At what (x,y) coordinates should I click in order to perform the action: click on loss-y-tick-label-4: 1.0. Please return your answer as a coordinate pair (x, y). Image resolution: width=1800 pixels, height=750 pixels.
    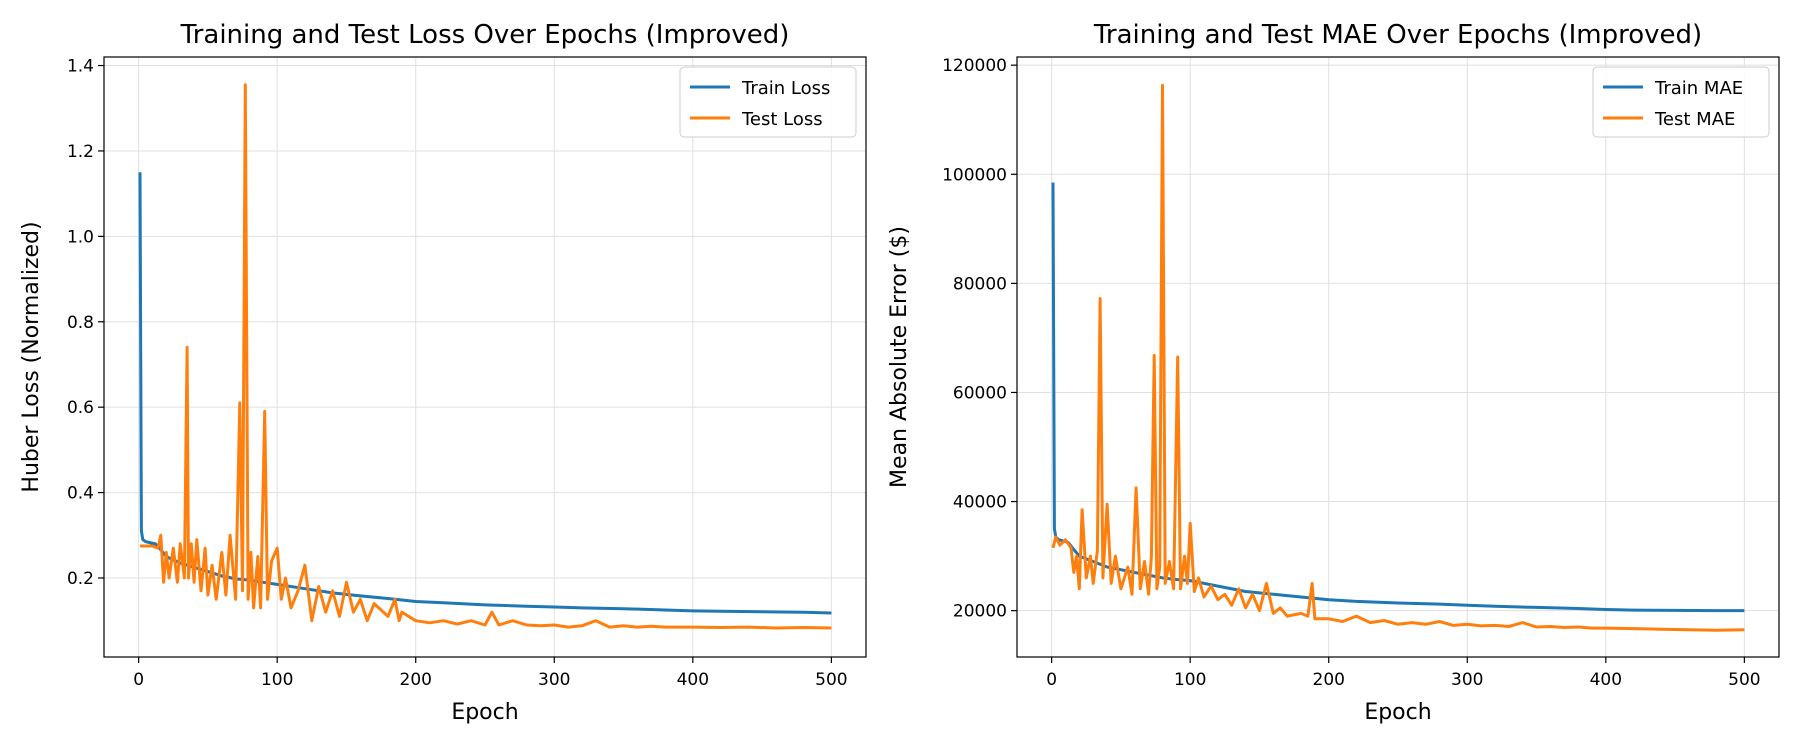
    Looking at the image, I should click on (80, 237).